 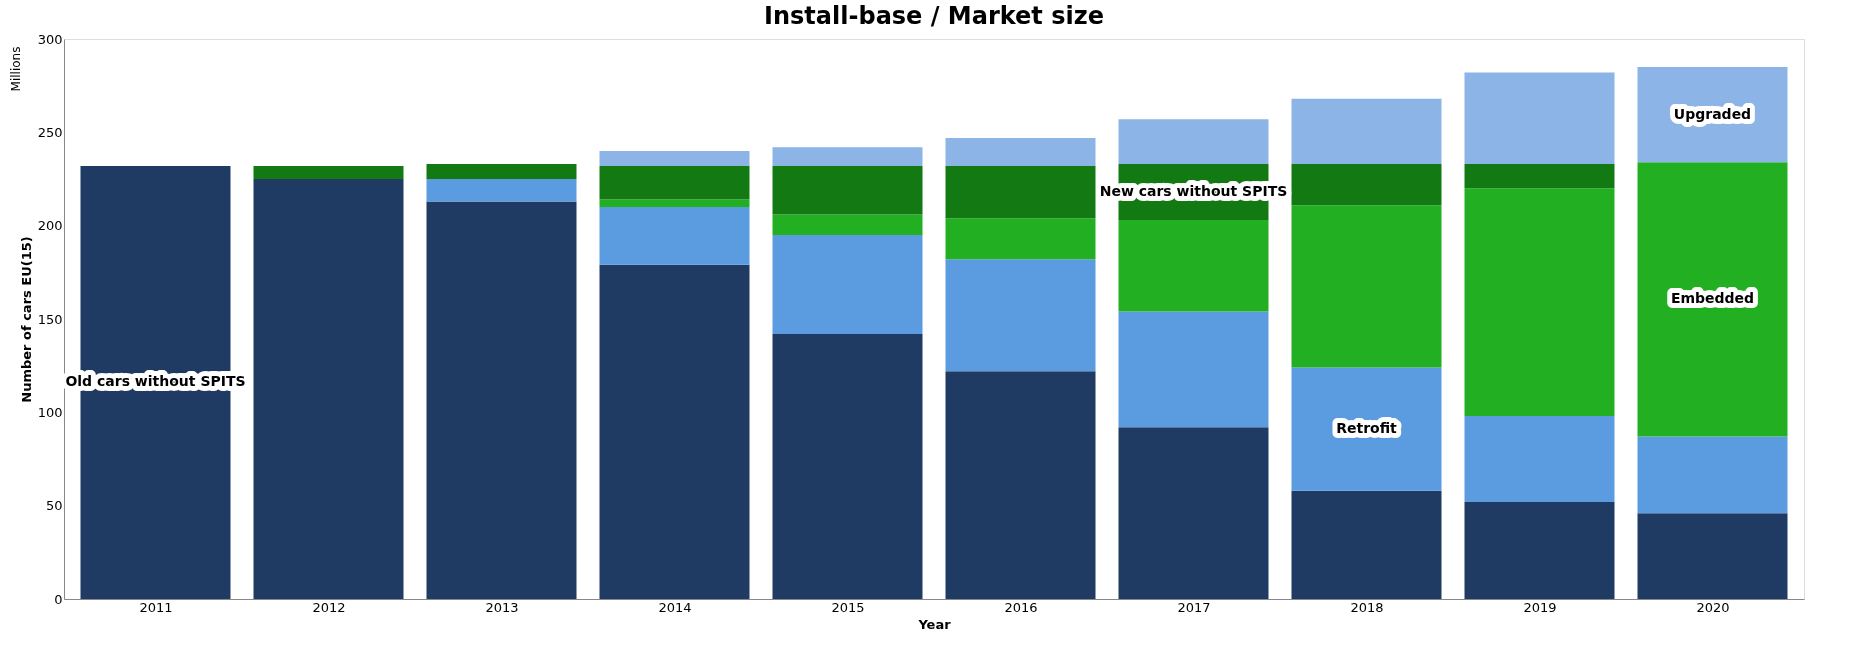 What do you see at coordinates (50, 319) in the screenshot?
I see `y-tick-label: 150` at bounding box center [50, 319].